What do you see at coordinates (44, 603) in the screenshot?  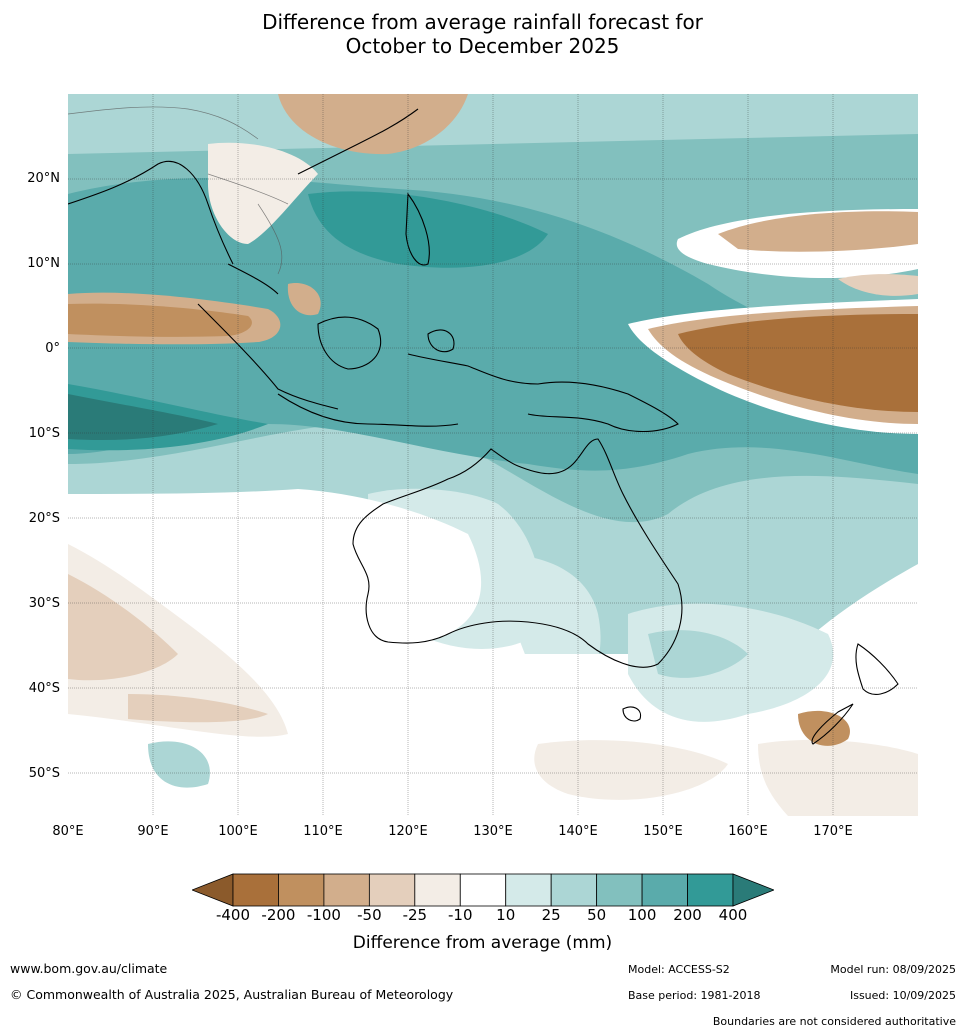 I see `lat-label-30s: 30°S` at bounding box center [44, 603].